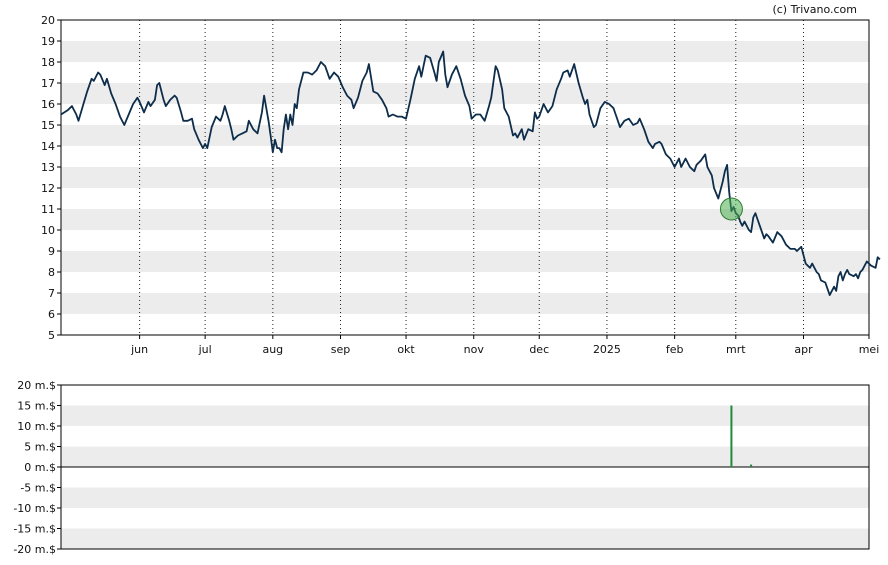  I want to click on x-tick-label: jun, so click(139, 349).